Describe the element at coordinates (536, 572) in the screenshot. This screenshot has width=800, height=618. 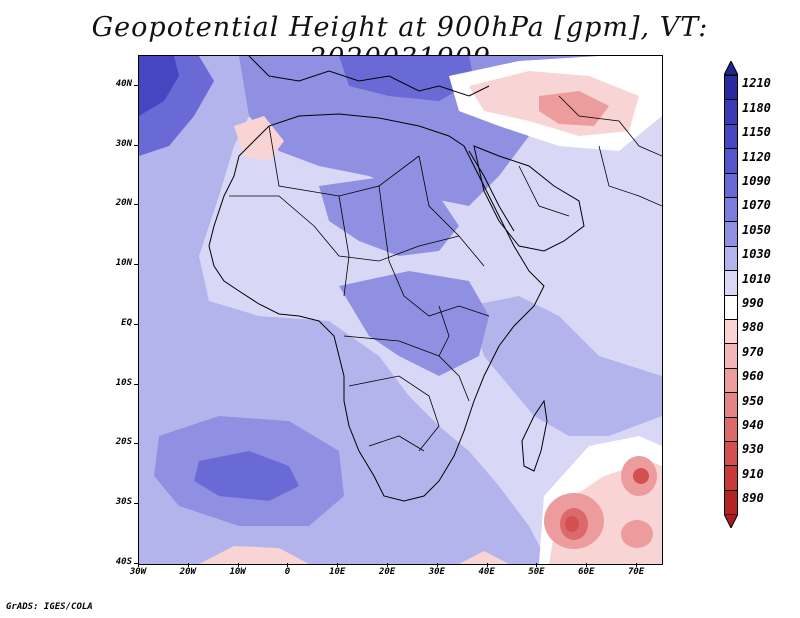
I see `lon-tick-label: 50E` at that location.